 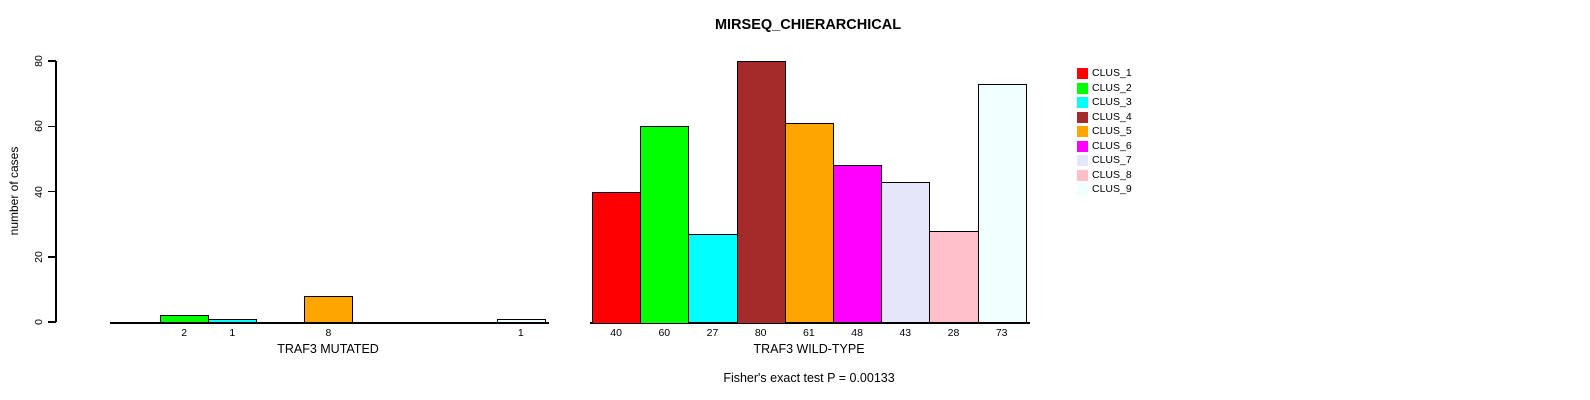 What do you see at coordinates (1112, 73) in the screenshot?
I see `legend-label: CLUS_1` at bounding box center [1112, 73].